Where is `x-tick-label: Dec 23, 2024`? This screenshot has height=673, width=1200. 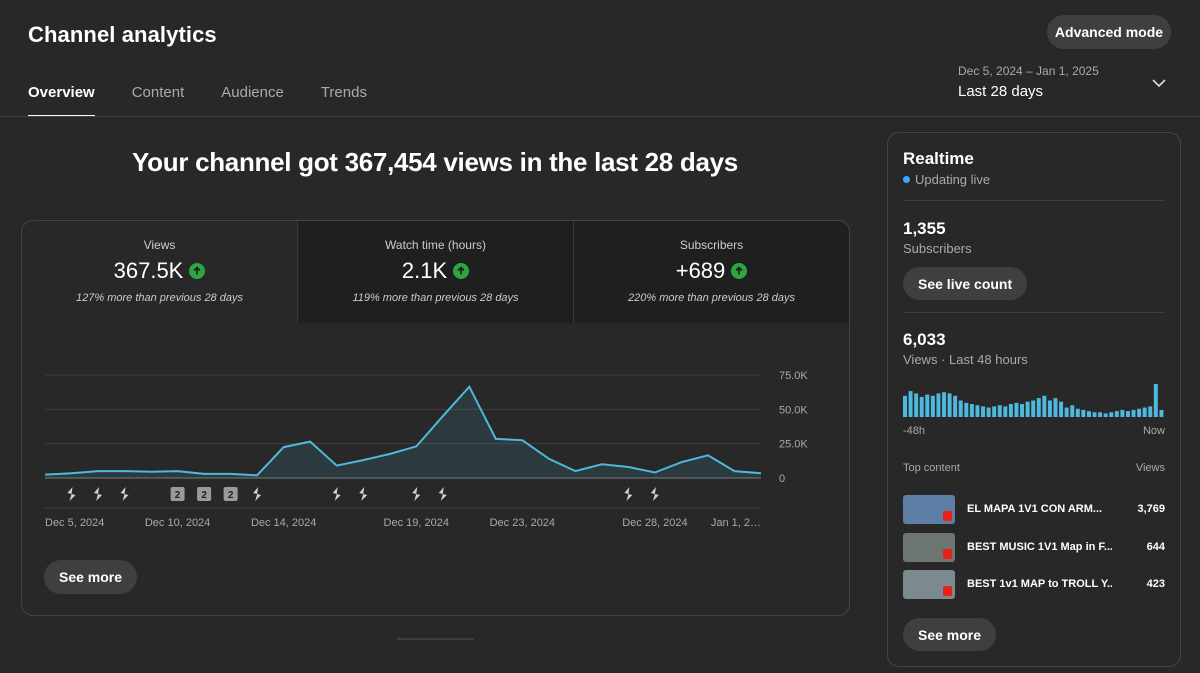
x-tick-label: Dec 23, 2024 is located at coordinates (522, 523).